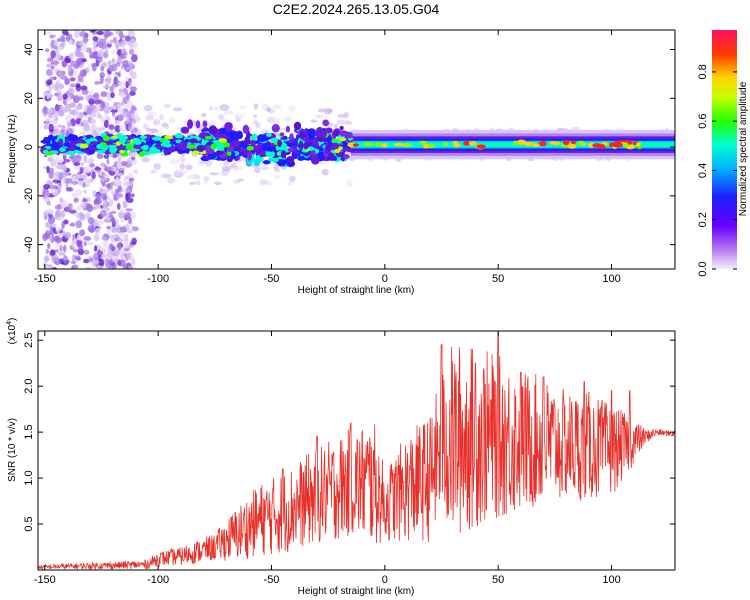 The image size is (750, 600). I want to click on colorbar-tick-label: 0.8, so click(703, 71).